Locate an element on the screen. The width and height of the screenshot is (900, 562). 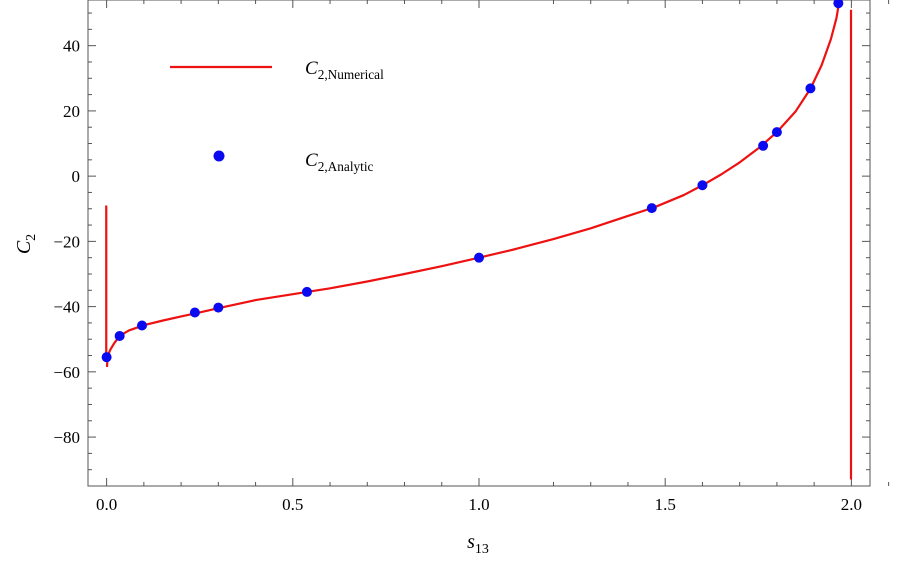
x-tick-label: 2.0 is located at coordinates (851, 504).